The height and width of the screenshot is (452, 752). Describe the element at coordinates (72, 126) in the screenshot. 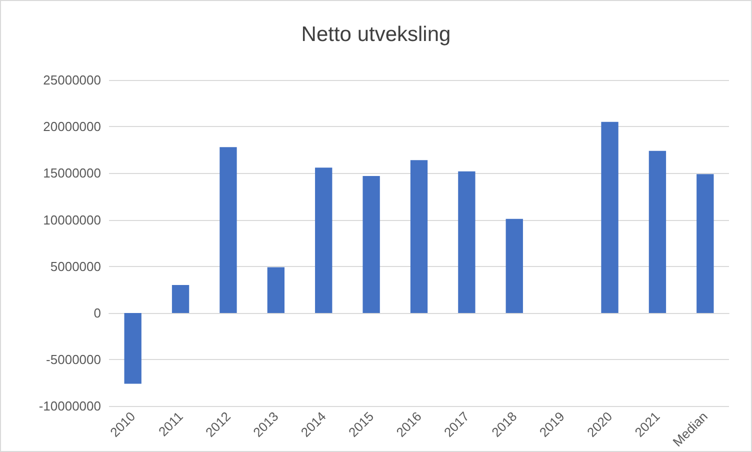

I see `y-tick-label: 20000000` at that location.